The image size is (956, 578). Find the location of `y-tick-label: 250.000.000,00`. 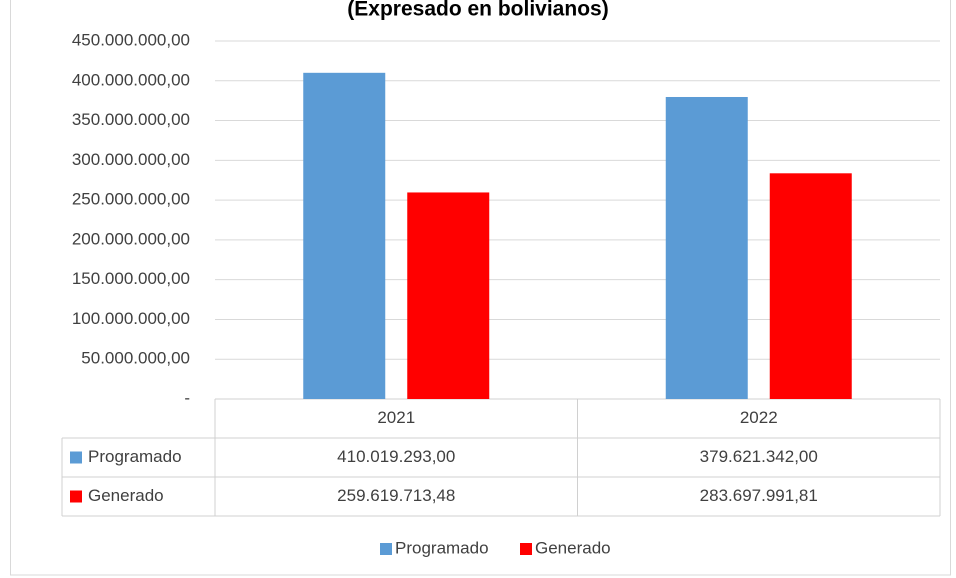

y-tick-label: 250.000.000,00 is located at coordinates (131, 199).